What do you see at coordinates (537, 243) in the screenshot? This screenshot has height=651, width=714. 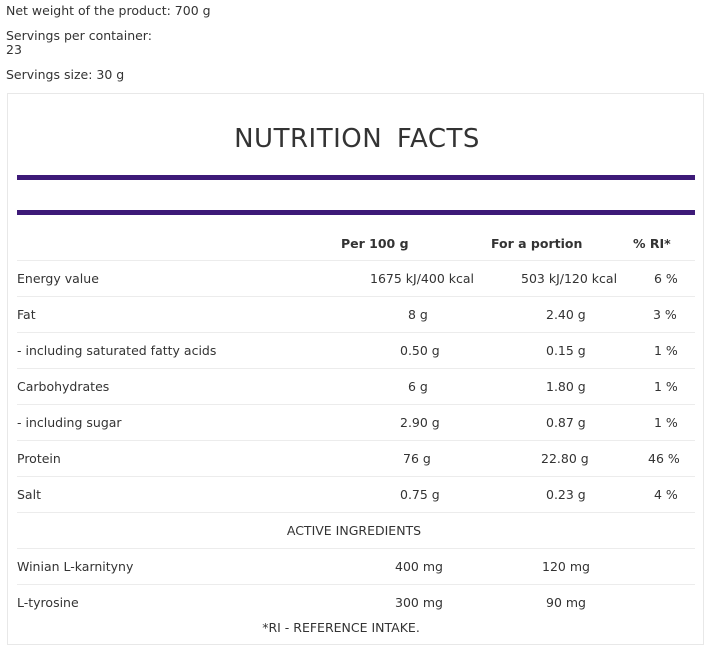 I see `header-portion: For a portion` at bounding box center [537, 243].